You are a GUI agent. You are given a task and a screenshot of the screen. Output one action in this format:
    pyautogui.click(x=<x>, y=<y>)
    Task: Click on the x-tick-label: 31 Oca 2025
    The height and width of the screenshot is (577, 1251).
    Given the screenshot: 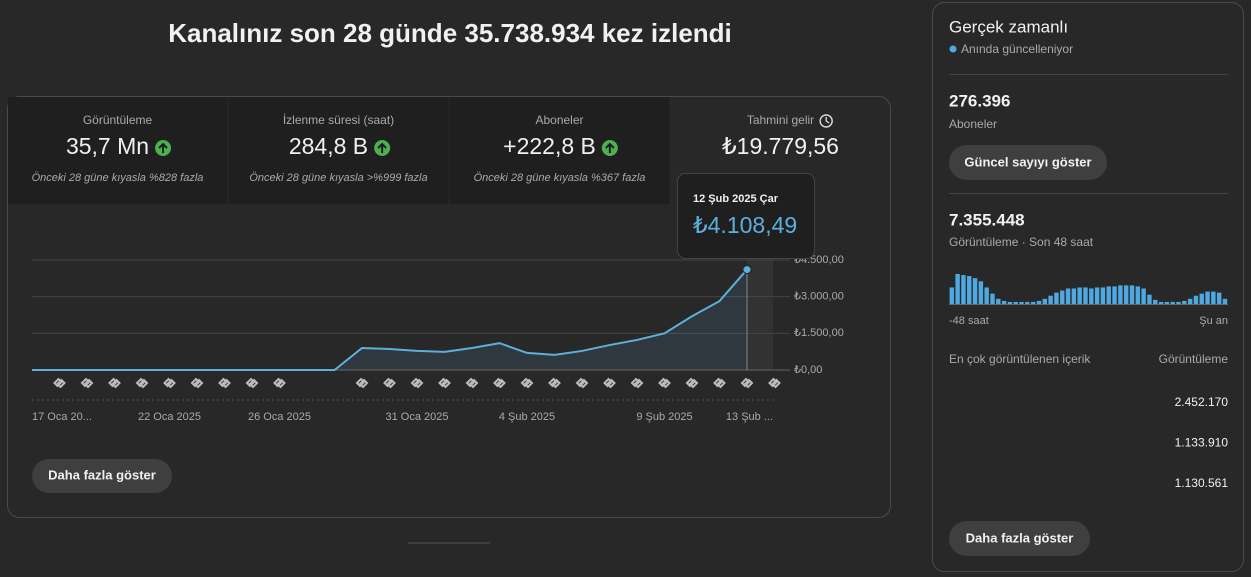 What is the action you would take?
    pyautogui.click(x=417, y=417)
    